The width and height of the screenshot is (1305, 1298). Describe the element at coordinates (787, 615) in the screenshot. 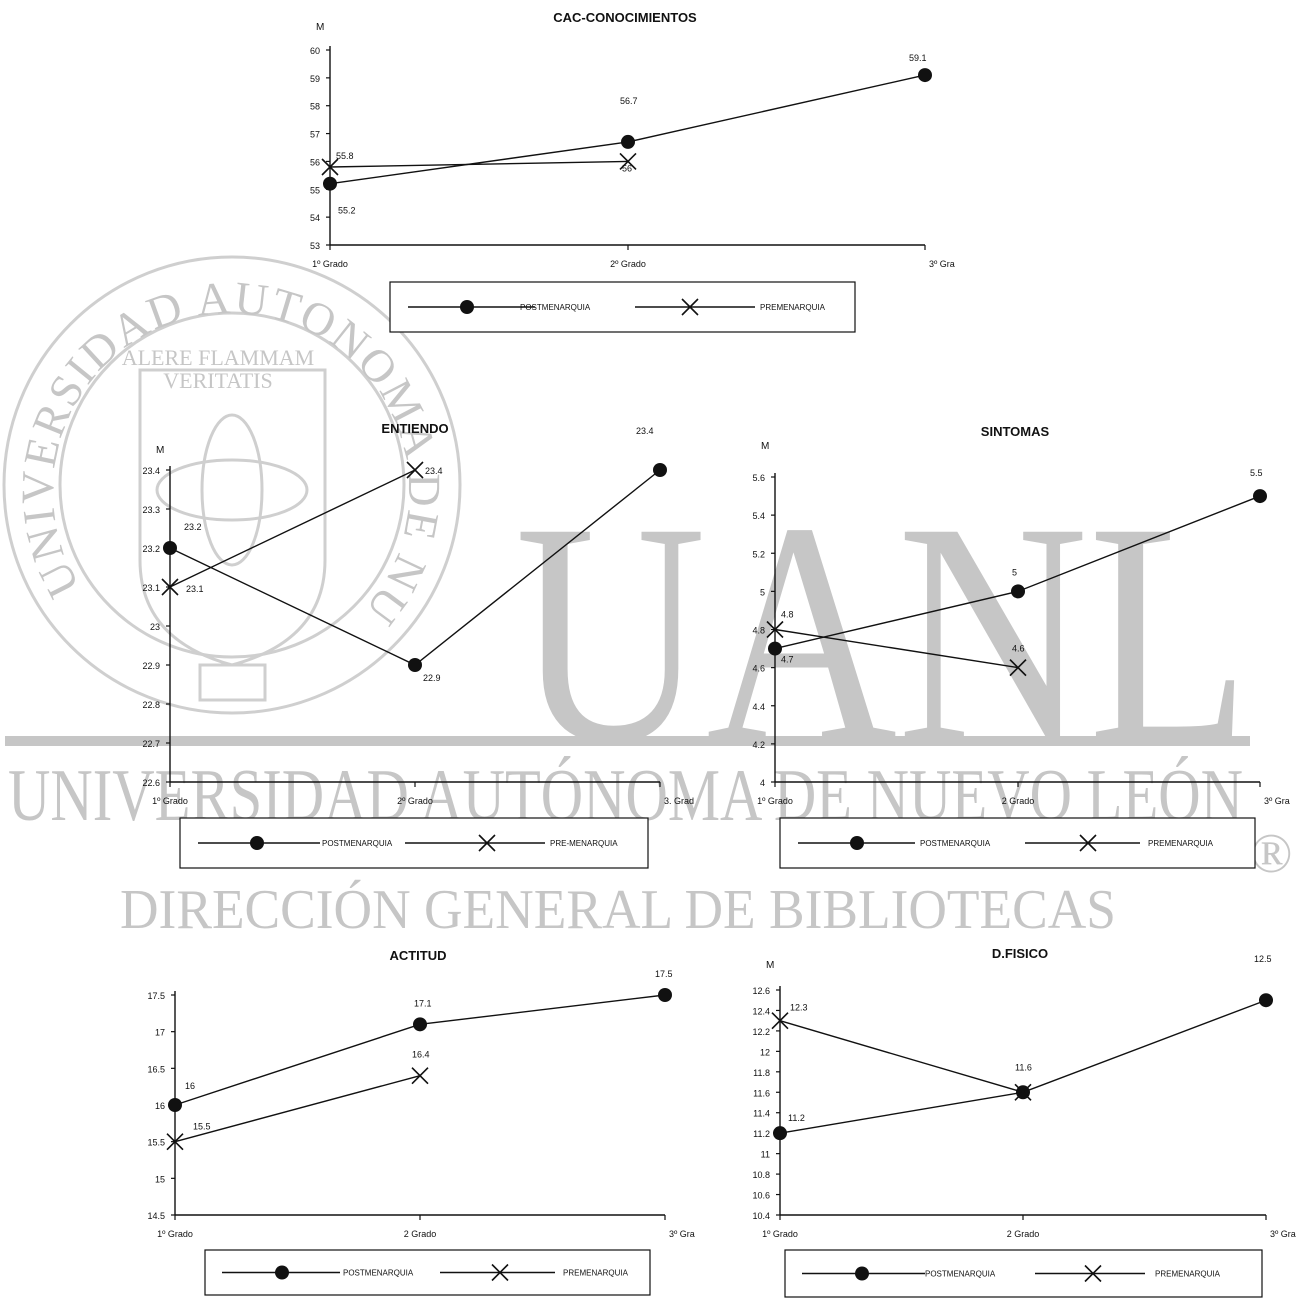

I see `data-label: 4.8` at that location.